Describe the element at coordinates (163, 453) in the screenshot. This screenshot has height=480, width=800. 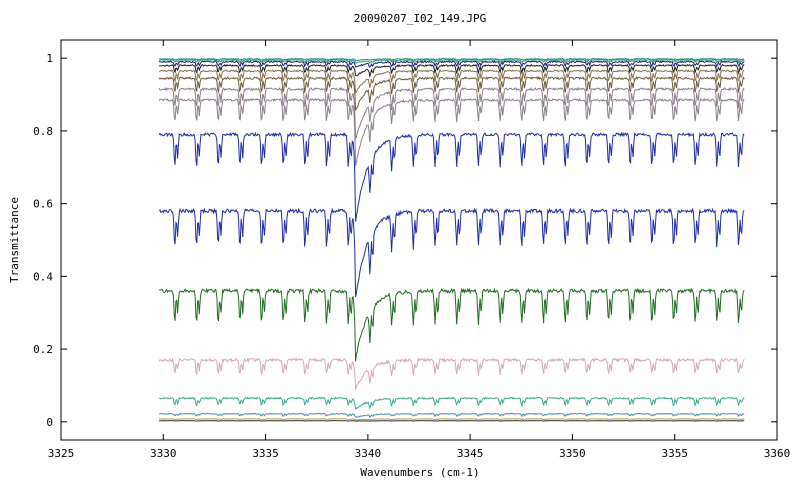
I see `x-tick-label: 3330` at that location.